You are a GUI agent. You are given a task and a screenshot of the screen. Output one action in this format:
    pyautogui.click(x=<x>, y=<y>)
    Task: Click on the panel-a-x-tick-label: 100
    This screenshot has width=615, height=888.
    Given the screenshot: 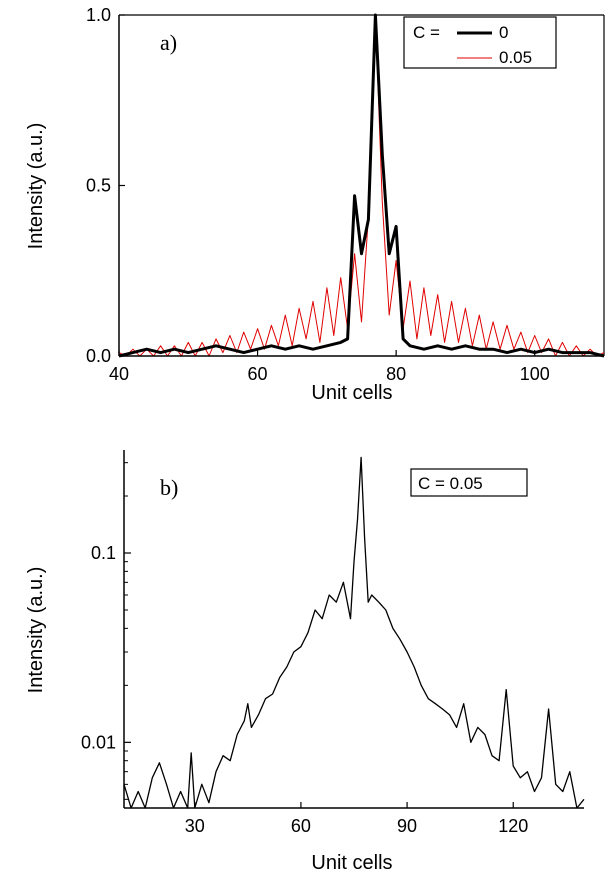 What is the action you would take?
    pyautogui.click(x=535, y=374)
    